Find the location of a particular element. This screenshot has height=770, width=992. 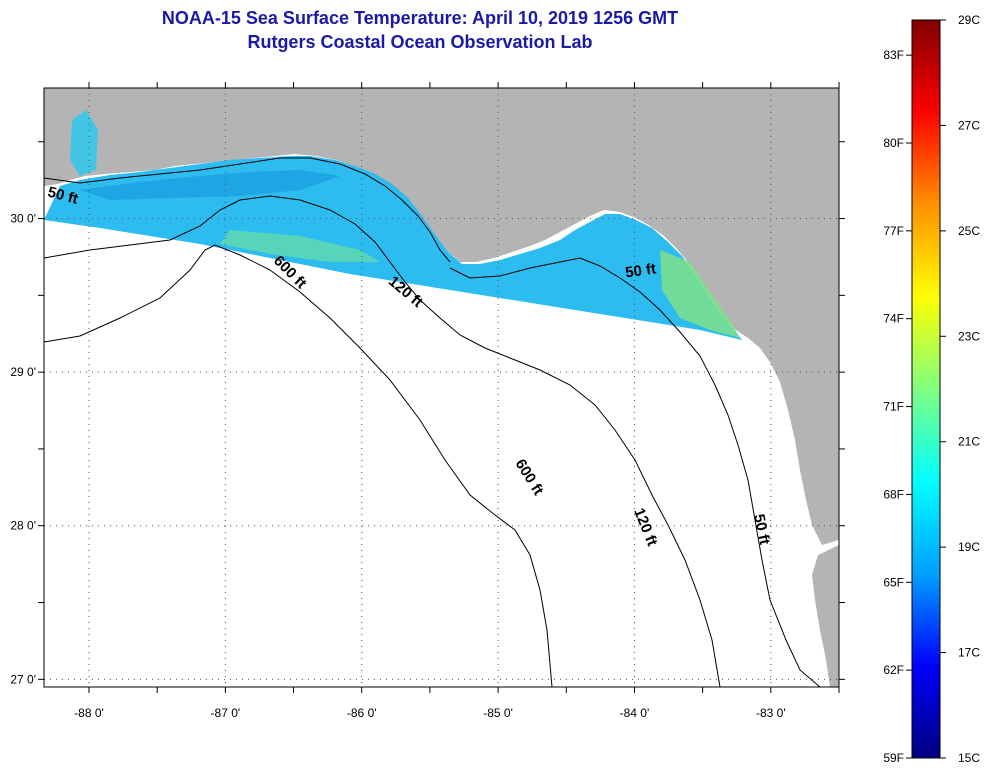

sst-warm-patch-east is located at coordinates (700, 294).